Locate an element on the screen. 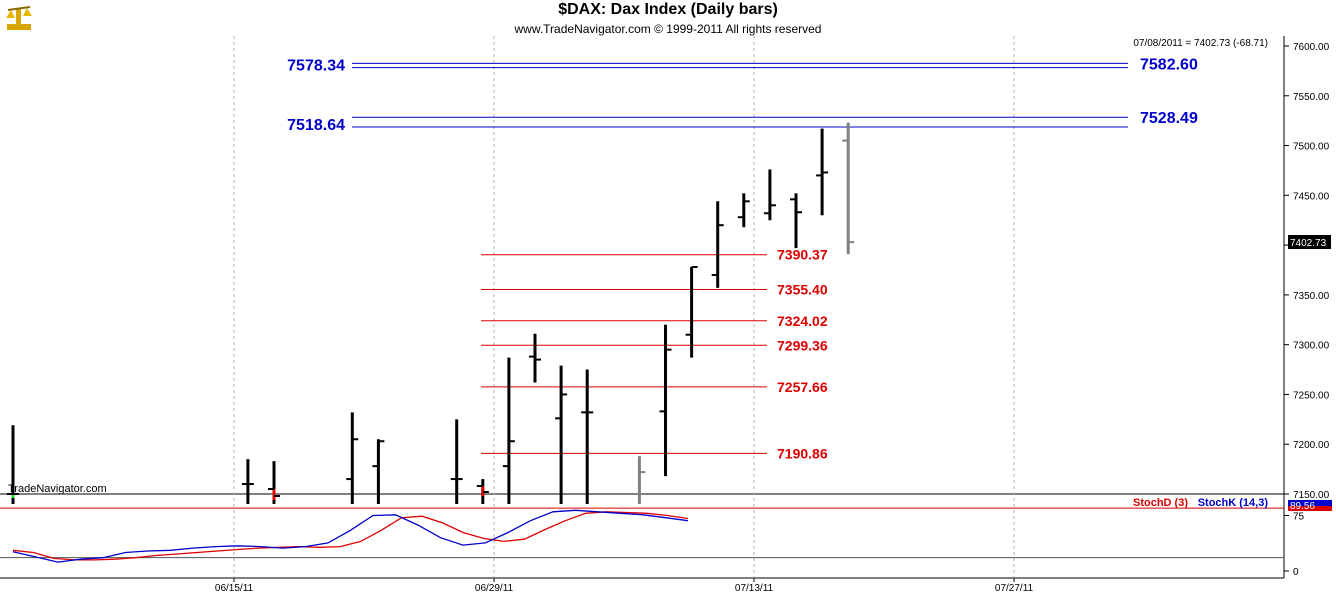 This screenshot has width=1336, height=594. y-tick-label: 7250.00 is located at coordinates (1311, 395).